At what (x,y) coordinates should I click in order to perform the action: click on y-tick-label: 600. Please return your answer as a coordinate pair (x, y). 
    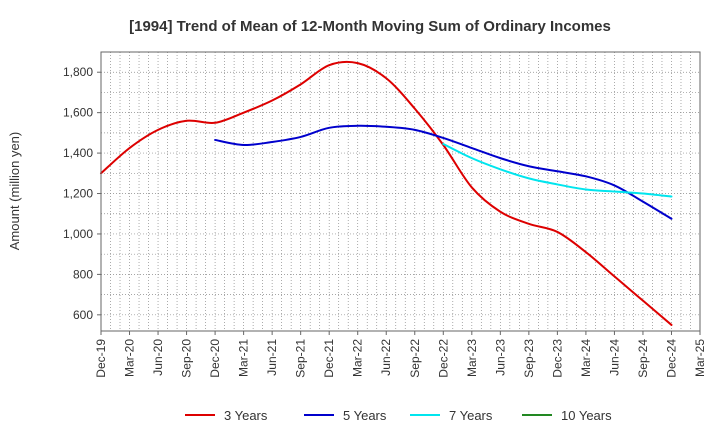
    Looking at the image, I should click on (83, 315).